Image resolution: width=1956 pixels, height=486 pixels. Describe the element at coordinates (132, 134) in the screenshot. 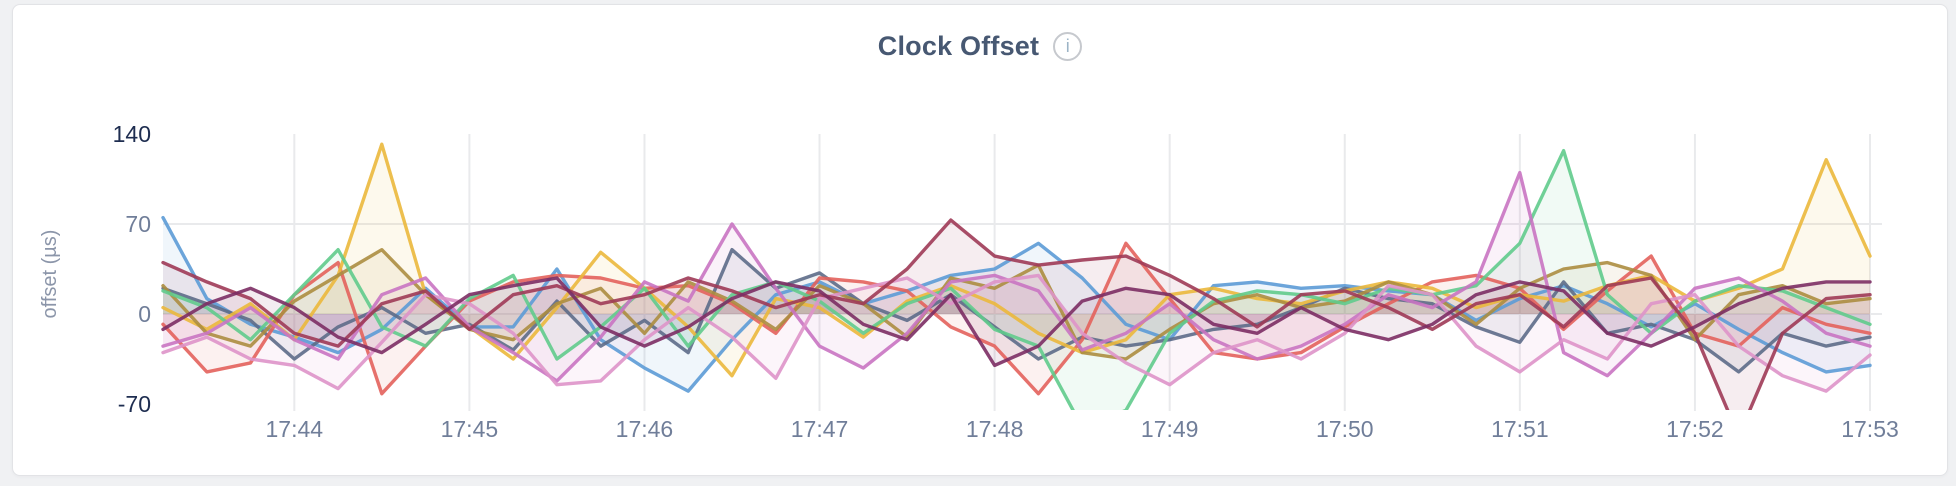

I see `y-tick-label: 140` at that location.